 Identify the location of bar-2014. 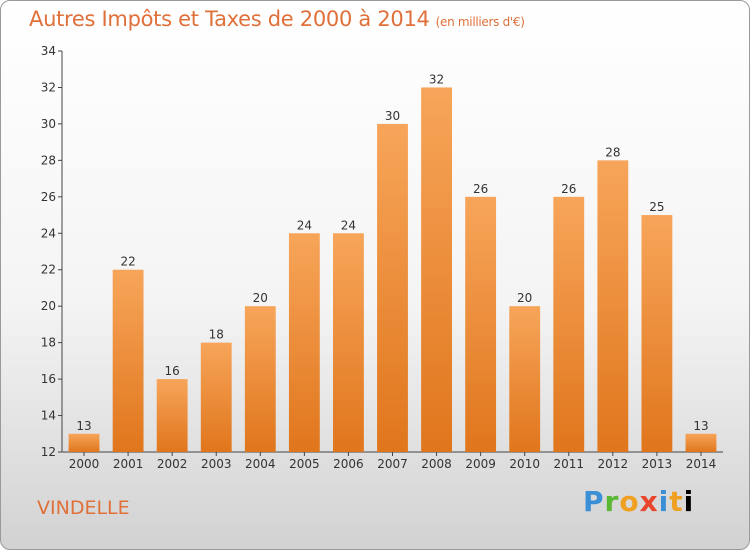
(701, 442).